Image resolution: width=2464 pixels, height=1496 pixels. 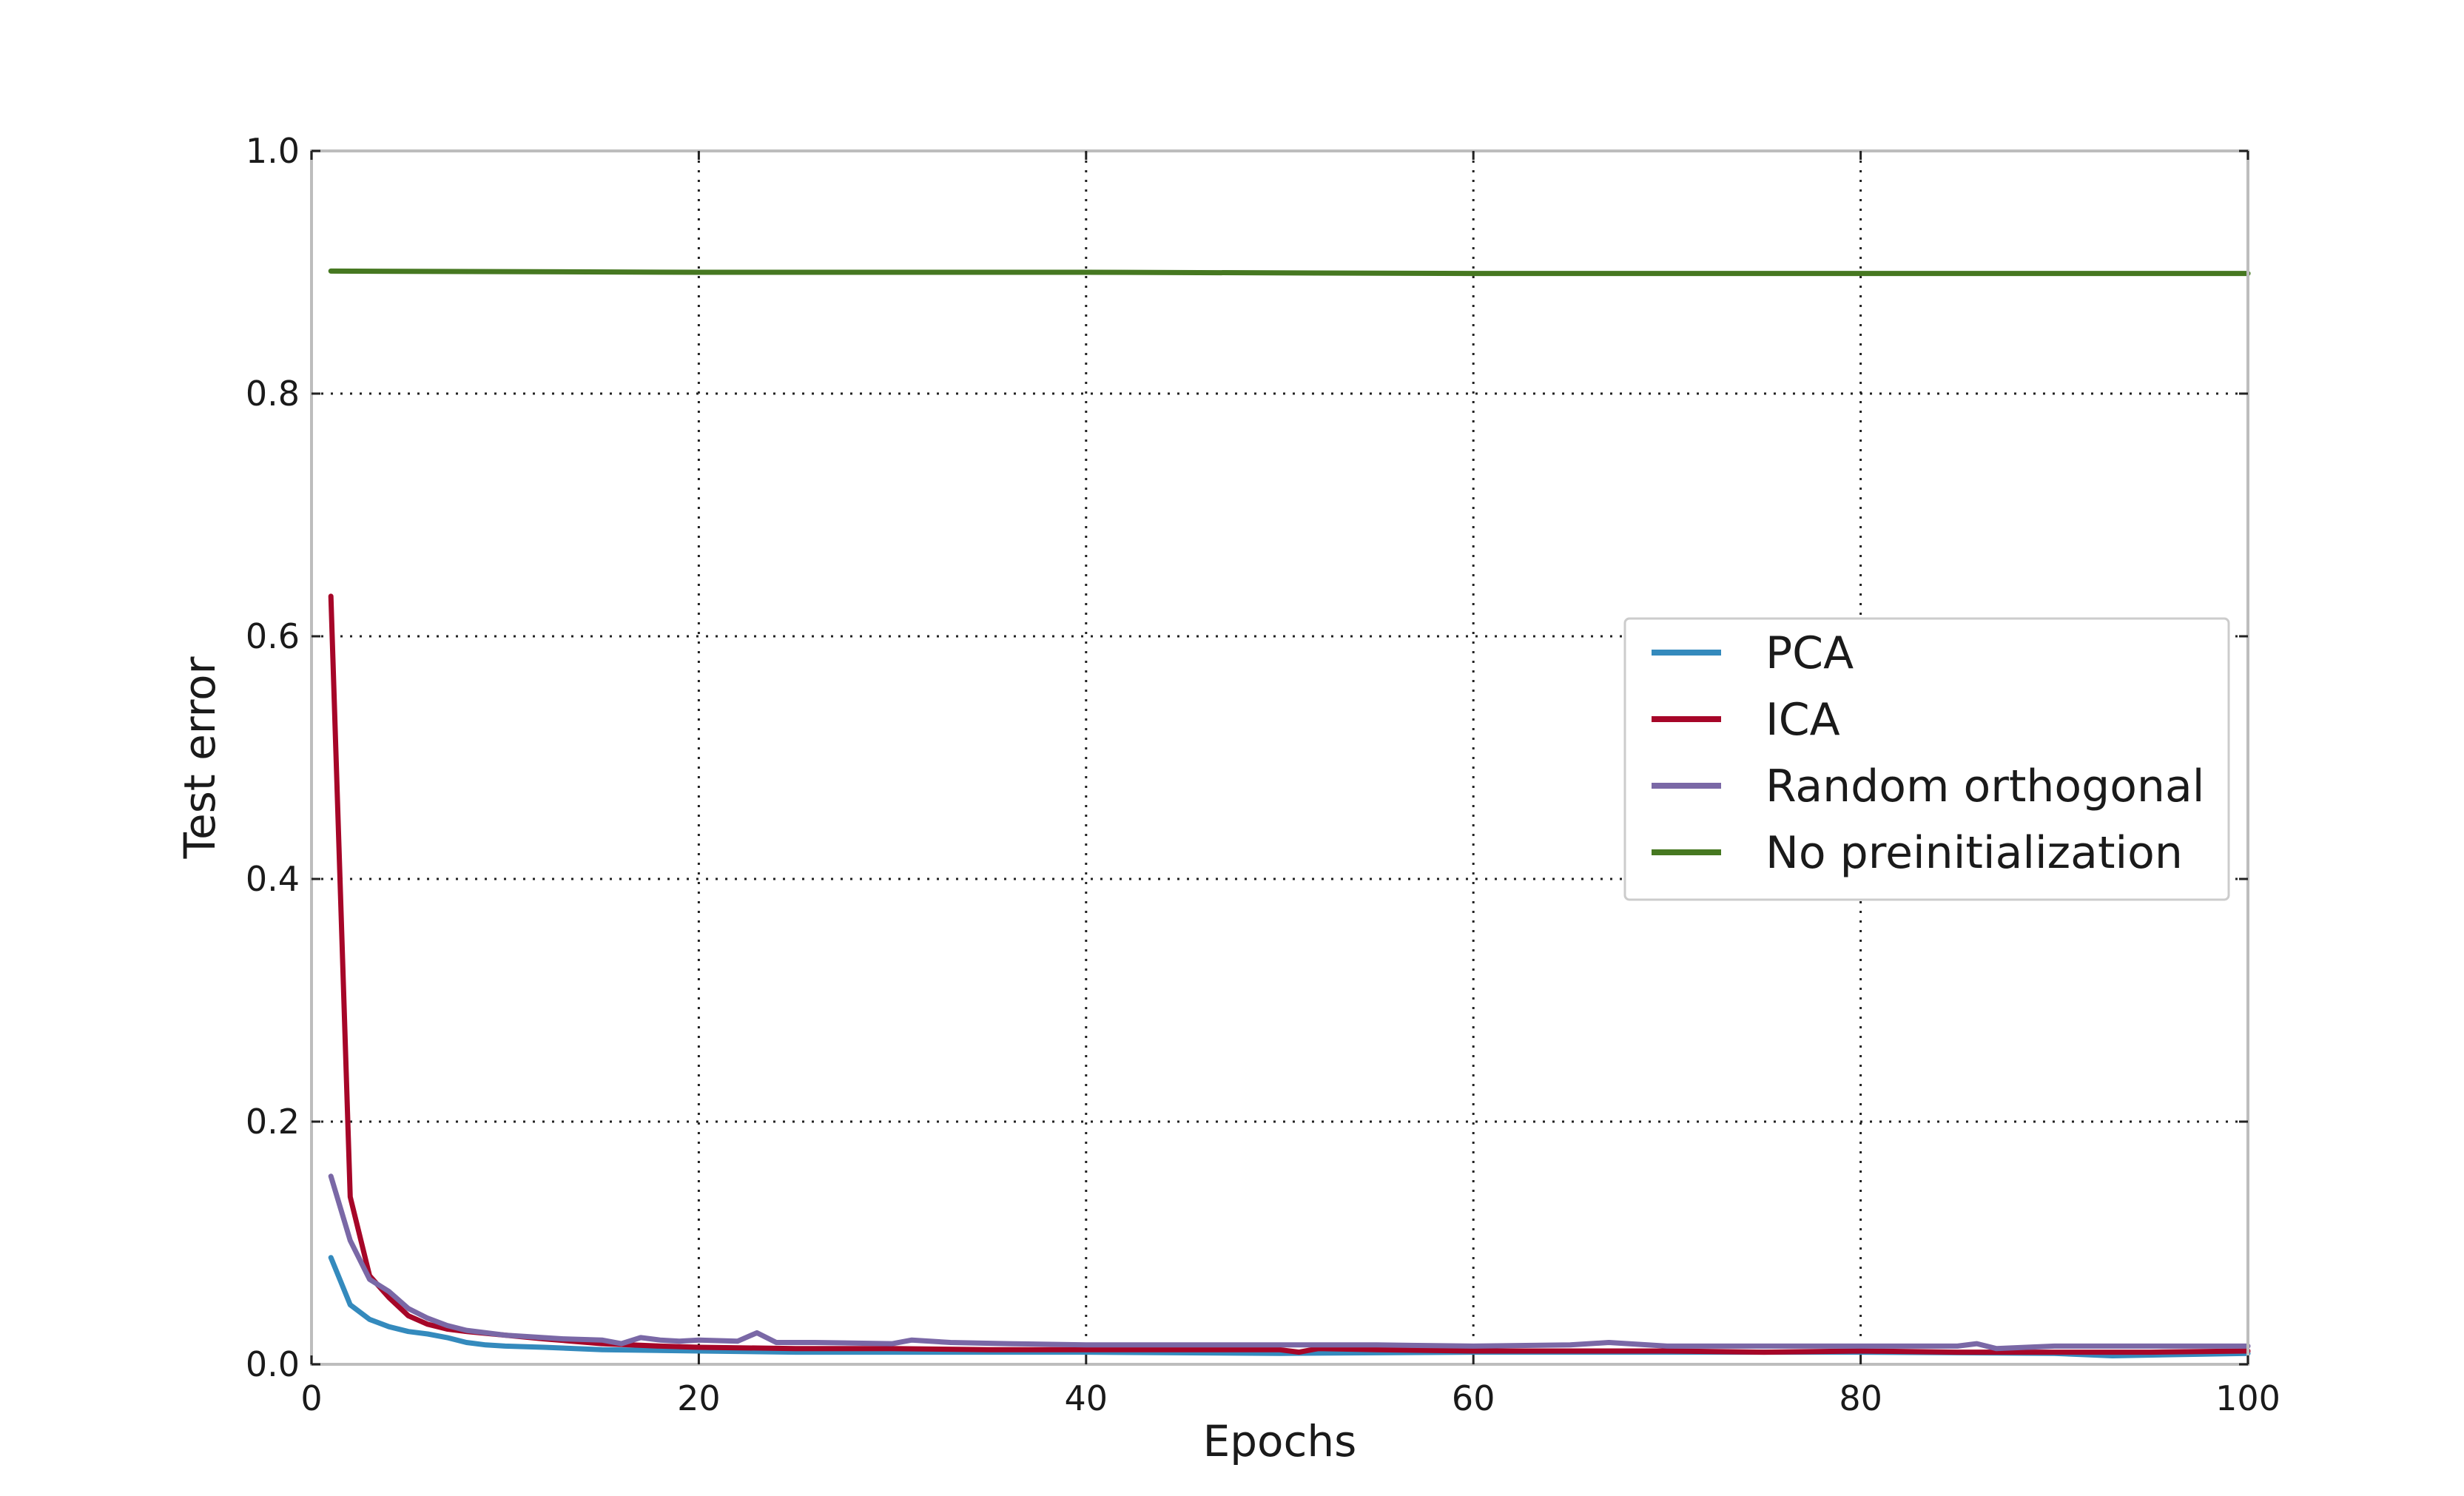 I want to click on x-tick-label: 80, so click(x=1860, y=1398).